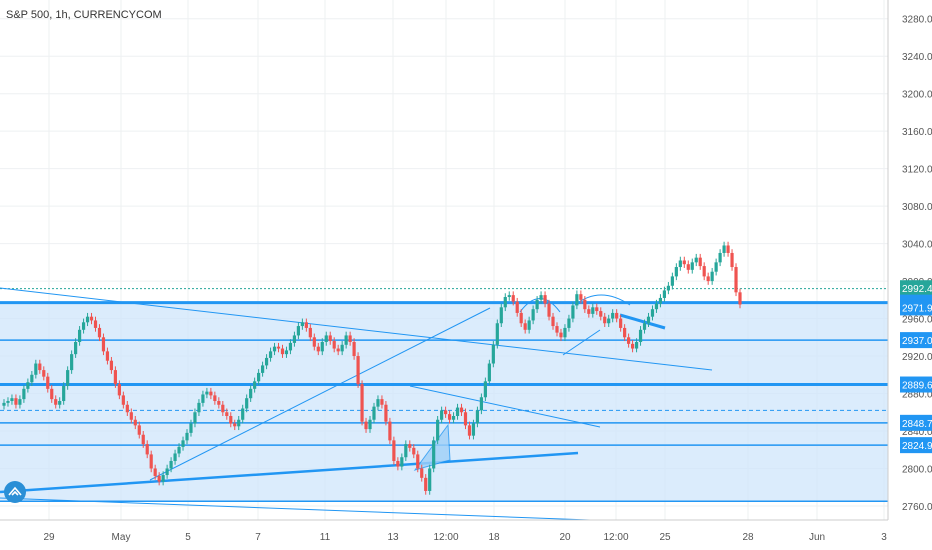 This screenshot has width=932, height=550. What do you see at coordinates (917, 308) in the screenshot?
I see `price-label: 2971.9` at bounding box center [917, 308].